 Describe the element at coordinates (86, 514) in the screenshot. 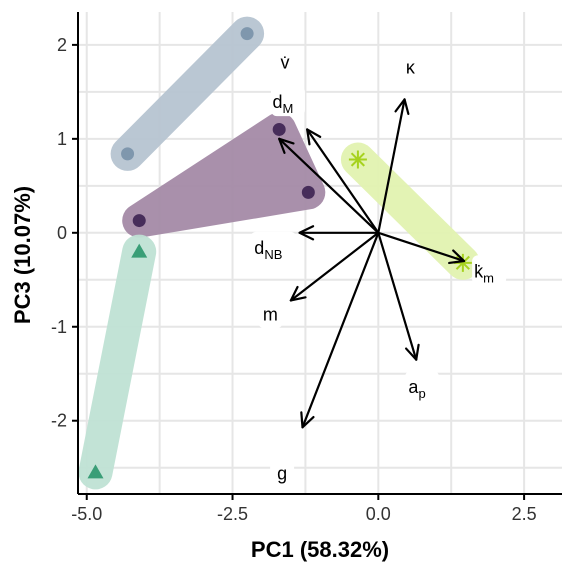

I see `x-tick-label: -5.0` at that location.